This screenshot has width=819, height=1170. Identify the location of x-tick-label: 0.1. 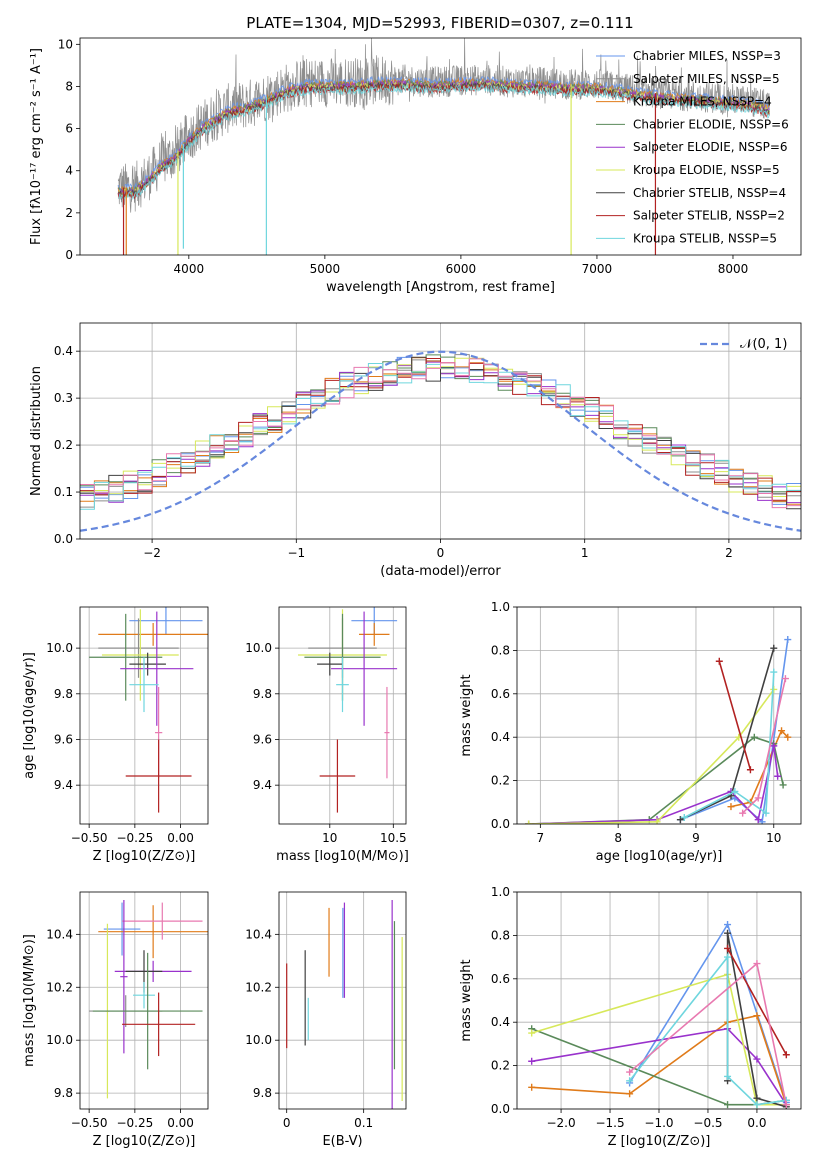
(363, 1123).